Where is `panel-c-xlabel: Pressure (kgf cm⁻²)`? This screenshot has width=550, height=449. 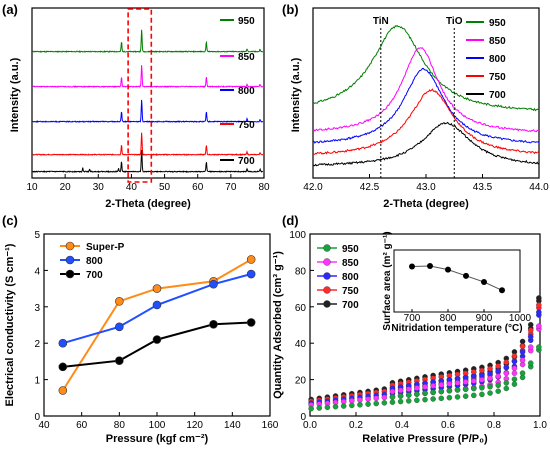 panel-c-xlabel: Pressure (kgf cm⁻²) is located at coordinates (157, 439).